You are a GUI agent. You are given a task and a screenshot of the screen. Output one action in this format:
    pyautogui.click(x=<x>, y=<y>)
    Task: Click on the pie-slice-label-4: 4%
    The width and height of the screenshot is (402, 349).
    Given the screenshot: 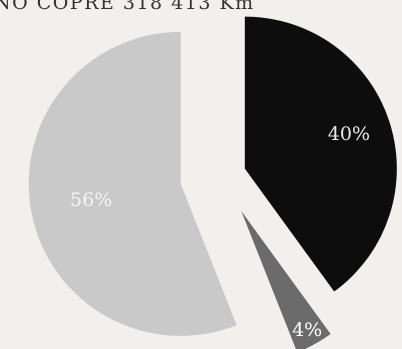 What is the action you would take?
    pyautogui.click(x=307, y=330)
    